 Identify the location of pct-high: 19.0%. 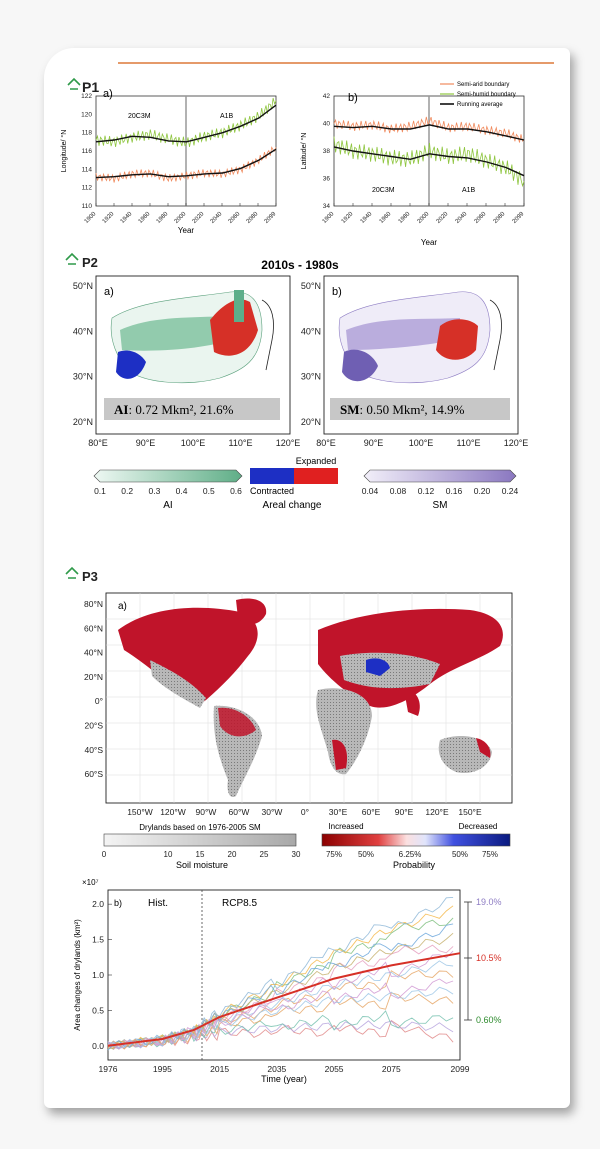
(489, 902).